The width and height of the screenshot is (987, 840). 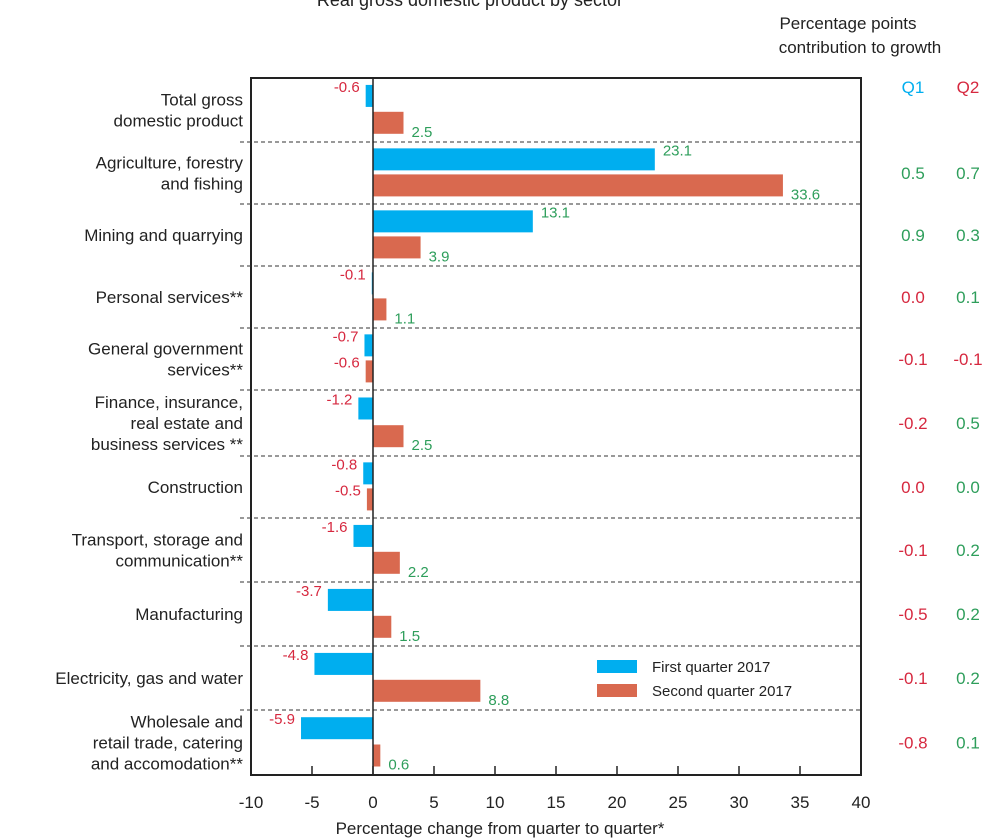 I want to click on x-tick-label: 20, so click(x=617, y=802).